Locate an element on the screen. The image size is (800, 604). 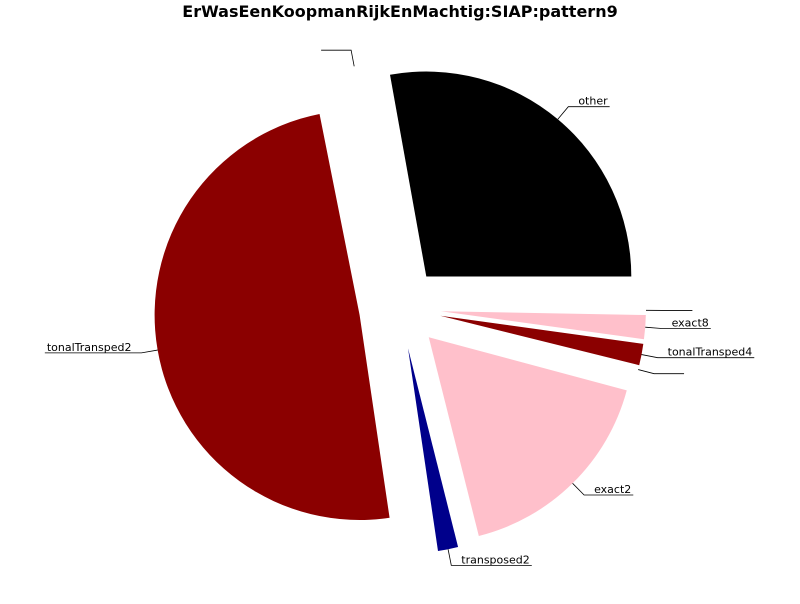
pie-slice-exact2 is located at coordinates (528, 436).